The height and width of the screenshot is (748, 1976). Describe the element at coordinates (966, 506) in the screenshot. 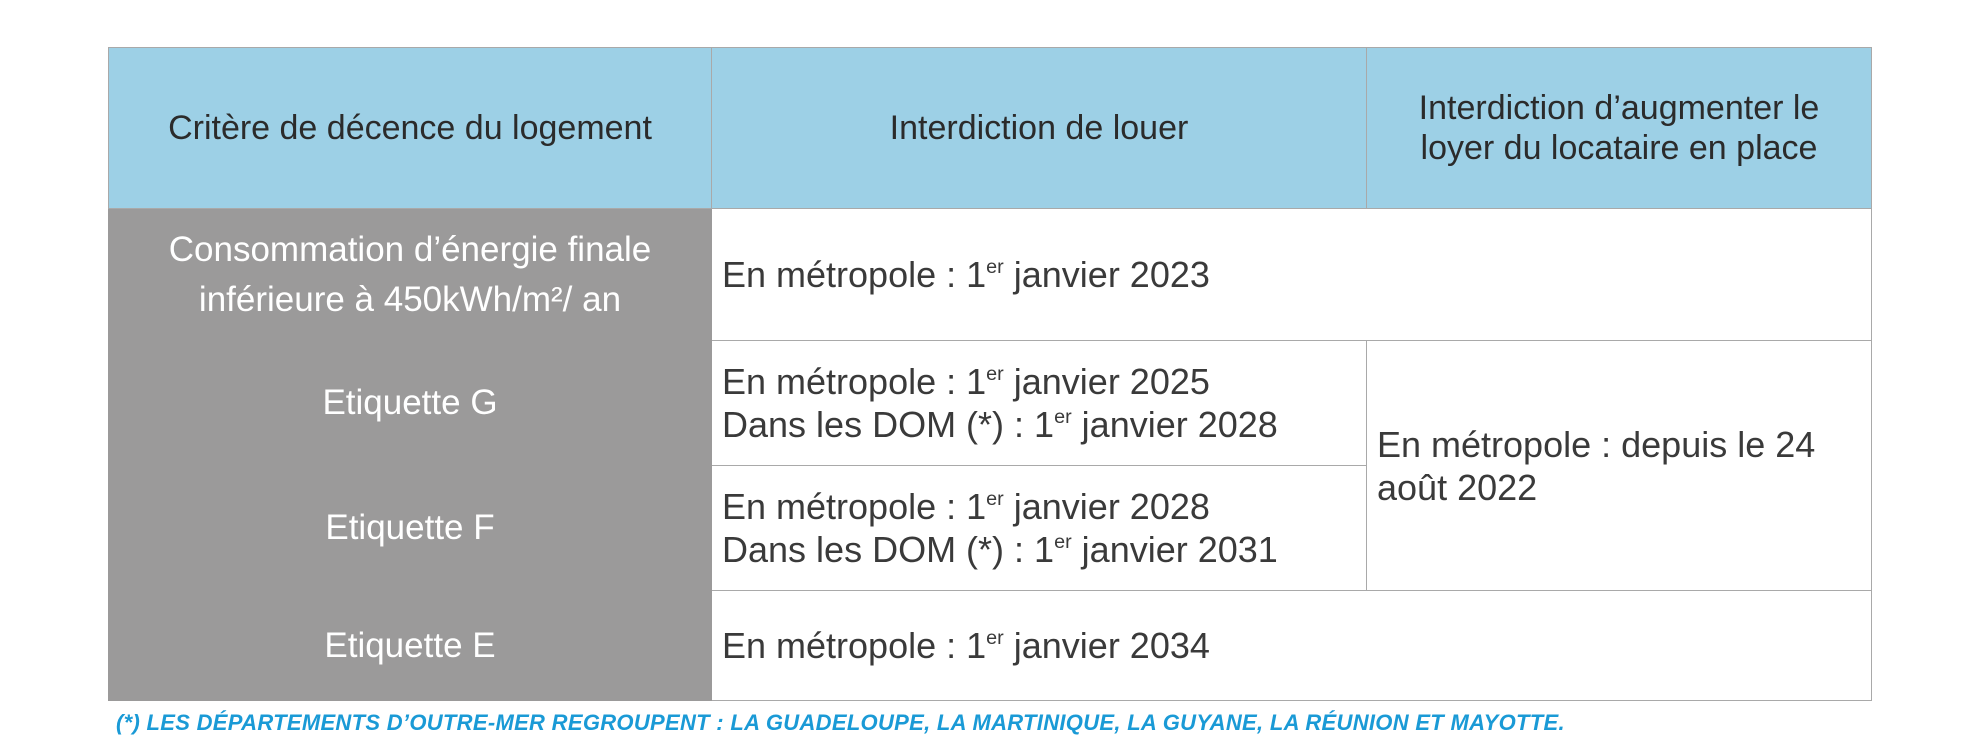

I see `rental-ban-line: En métropole : 1er janvier 2028` at that location.